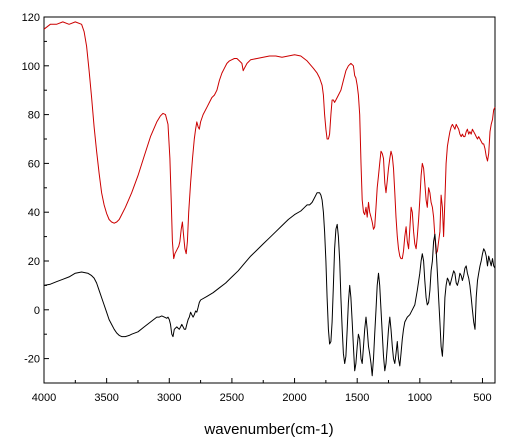 This screenshot has height=446, width=529. Describe the element at coordinates (268, 429) in the screenshot. I see `x-axis-label: wavenumber(cm-1)` at that location.